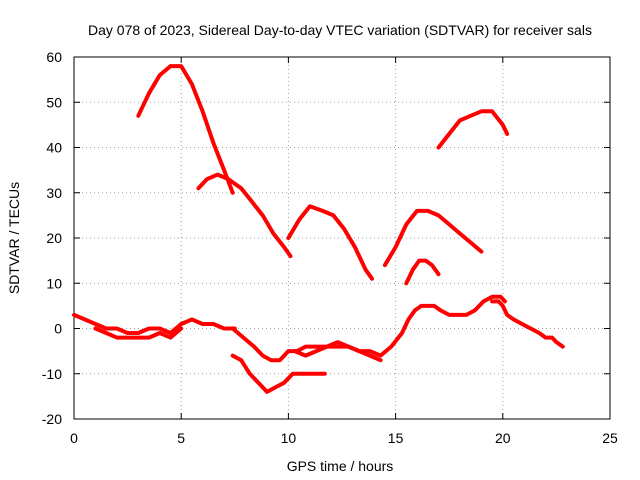 The width and height of the screenshot is (640, 480). I want to click on y-tick-label: 50, so click(54, 102).